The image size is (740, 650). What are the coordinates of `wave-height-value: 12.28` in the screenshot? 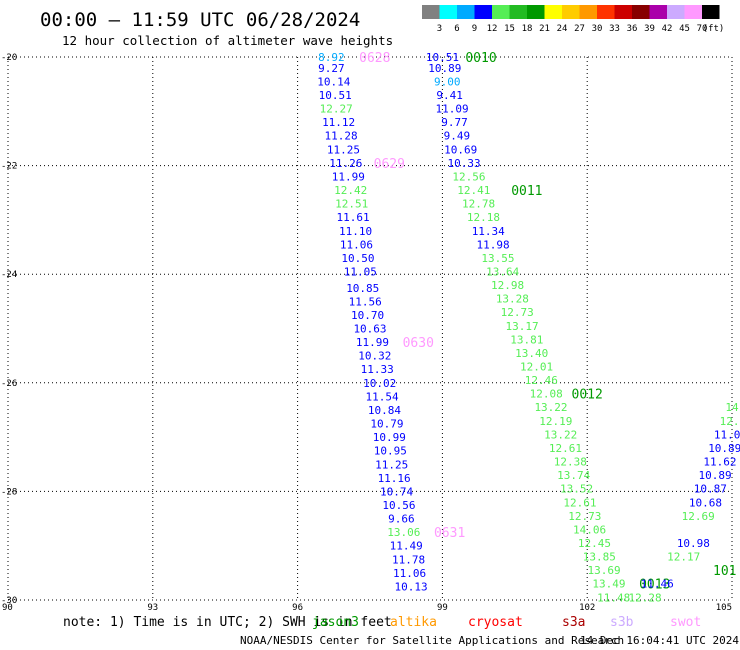 It's located at (645, 597).